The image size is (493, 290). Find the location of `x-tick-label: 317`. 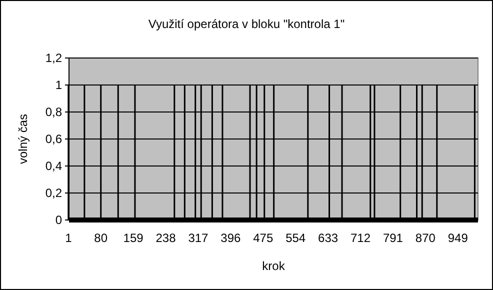

x-tick-label: 317 is located at coordinates (198, 238).